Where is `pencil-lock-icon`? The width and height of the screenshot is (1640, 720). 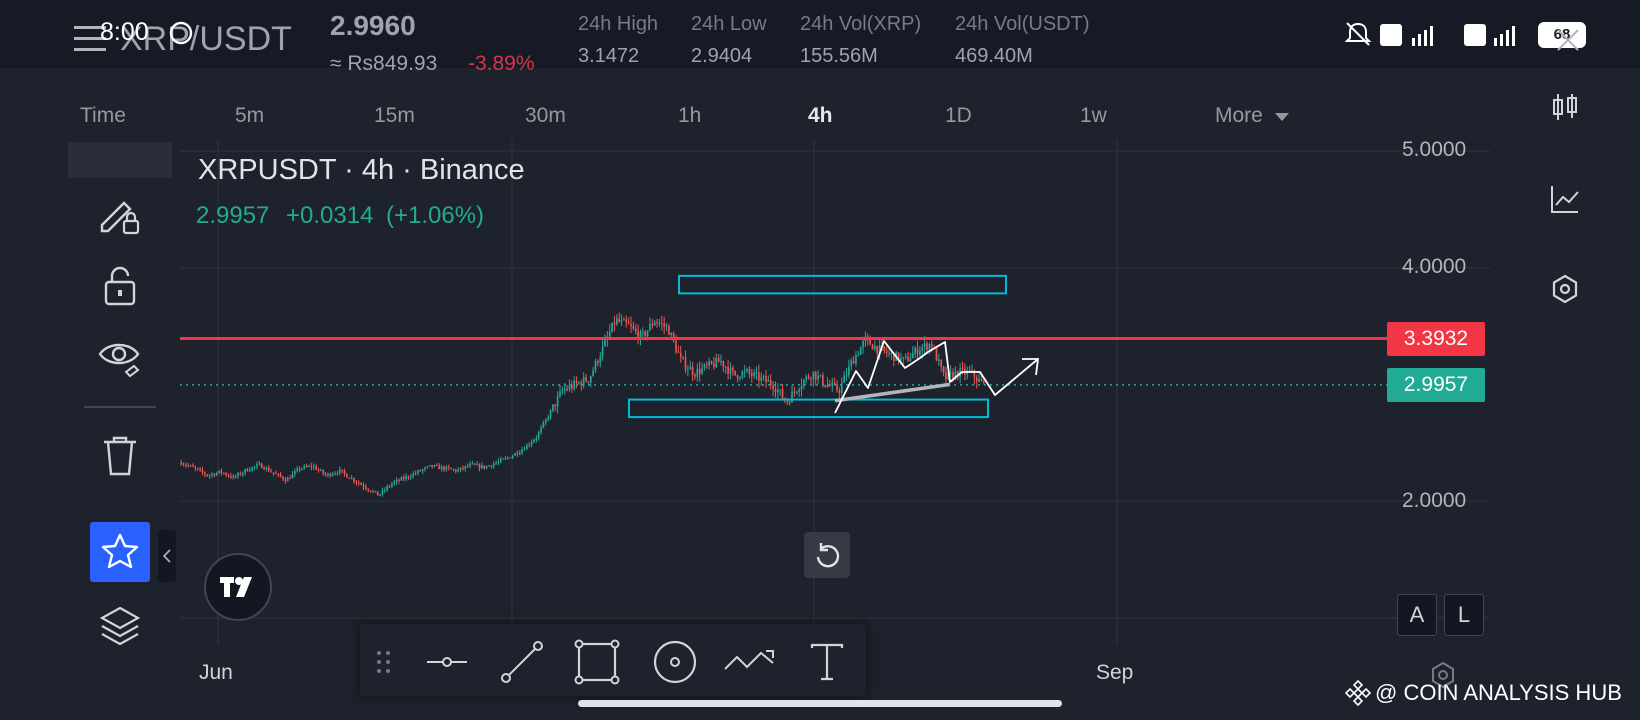 pencil-lock-icon is located at coordinates (120, 218).